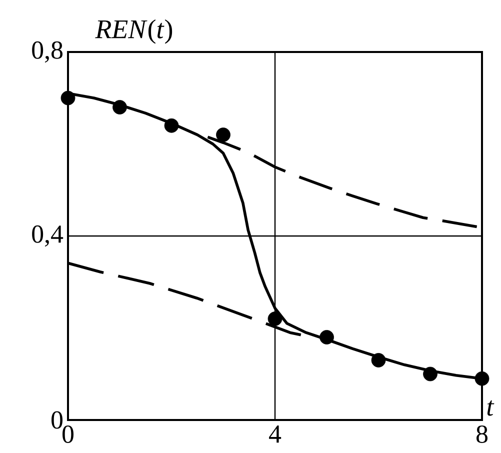  What do you see at coordinates (47, 52) in the screenshot?
I see `y-tick-label: 0,8` at bounding box center [47, 52].